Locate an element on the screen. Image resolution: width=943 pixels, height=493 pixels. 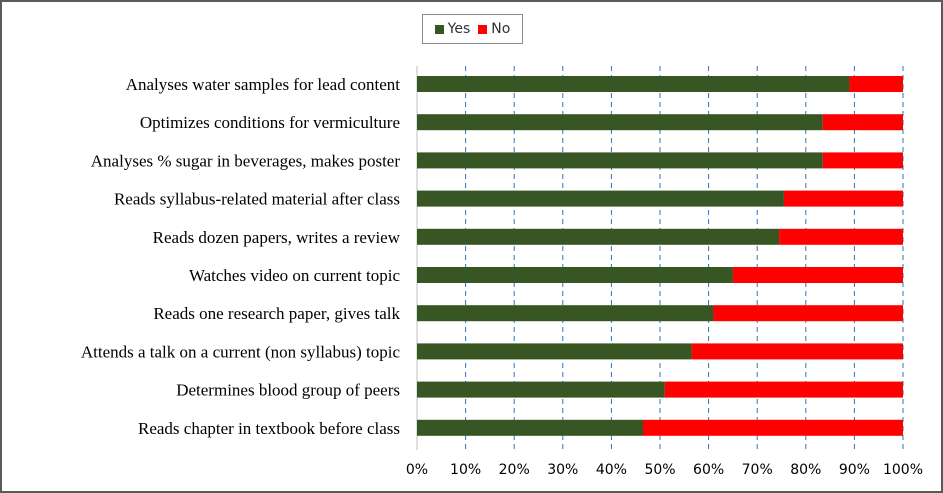
x-tick-label: 60% is located at coordinates (708, 470).